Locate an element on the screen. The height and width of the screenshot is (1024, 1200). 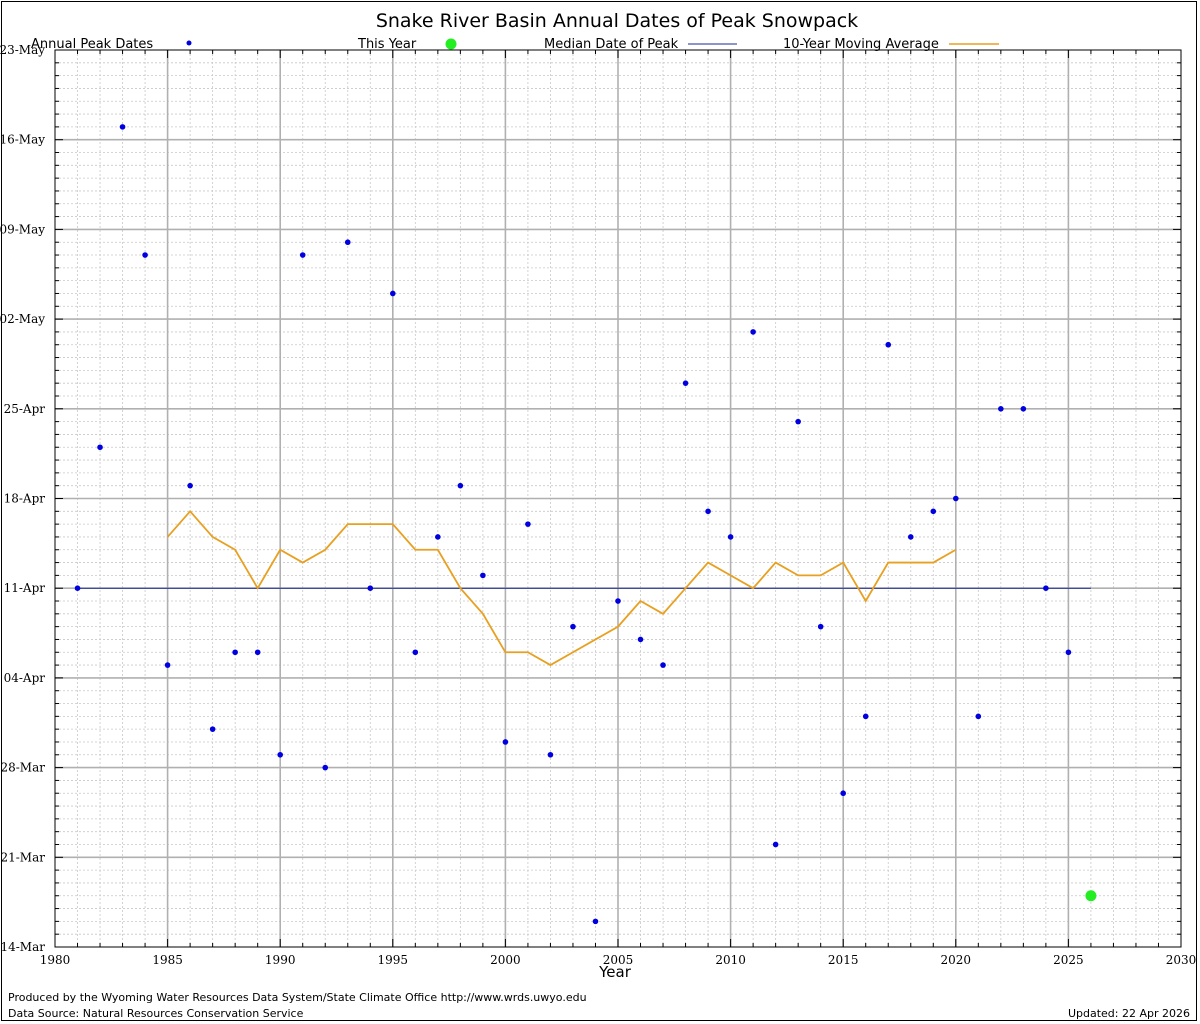
y-tick-label: 18-Apr is located at coordinates (25, 499).